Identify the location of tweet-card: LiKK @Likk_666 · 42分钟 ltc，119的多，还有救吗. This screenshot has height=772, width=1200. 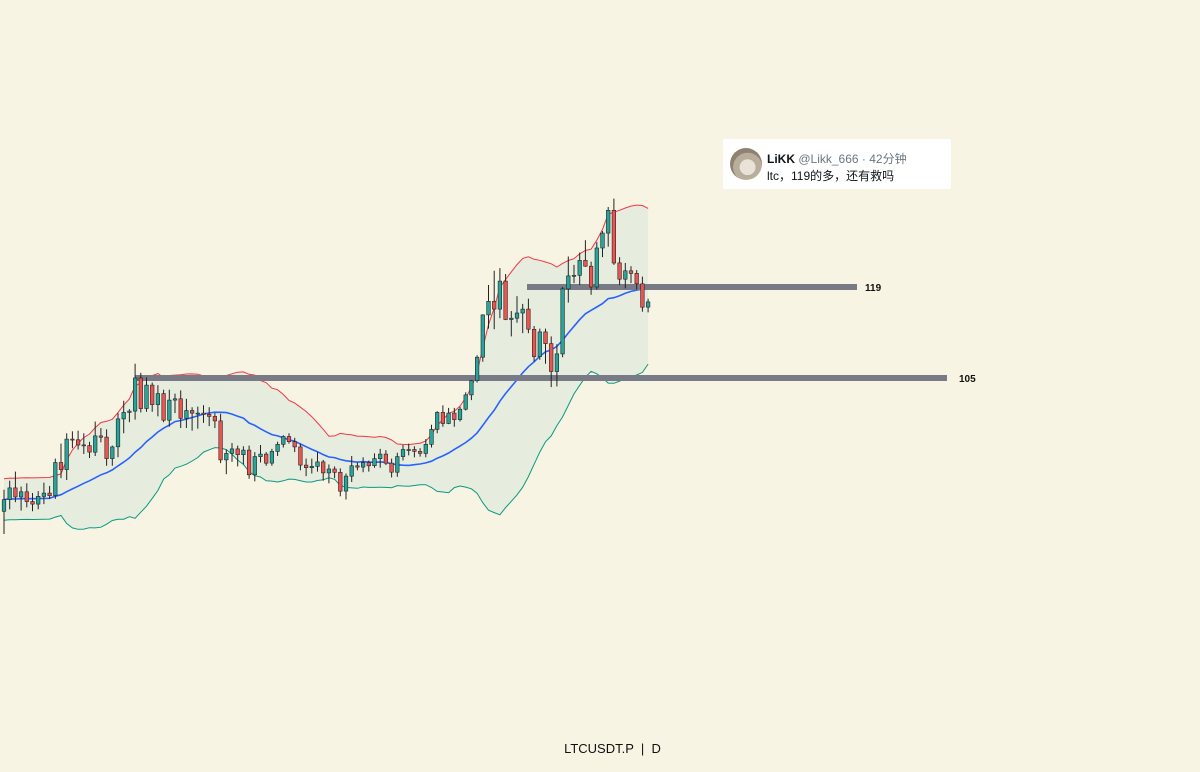
(837, 164).